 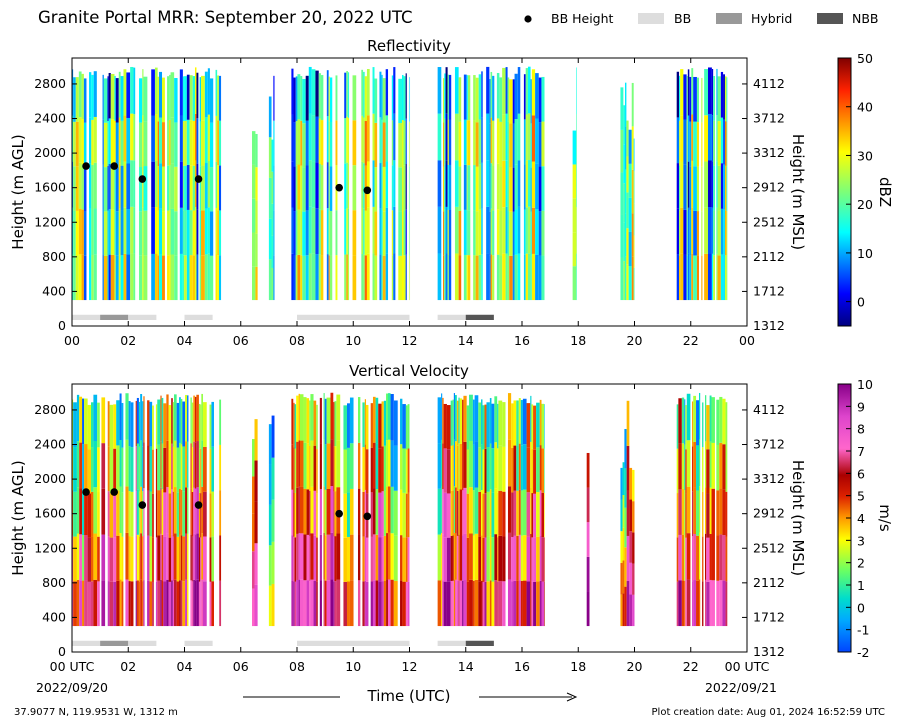 I want to click on y-tick-label: 1600, so click(x=50, y=513).